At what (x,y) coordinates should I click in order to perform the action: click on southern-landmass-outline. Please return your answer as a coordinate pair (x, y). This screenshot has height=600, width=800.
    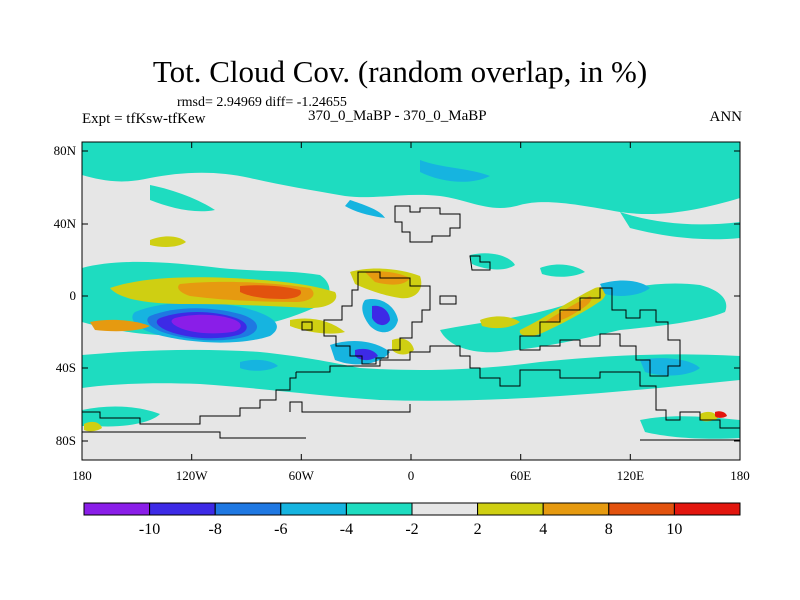
    Looking at the image, I should click on (411, 406).